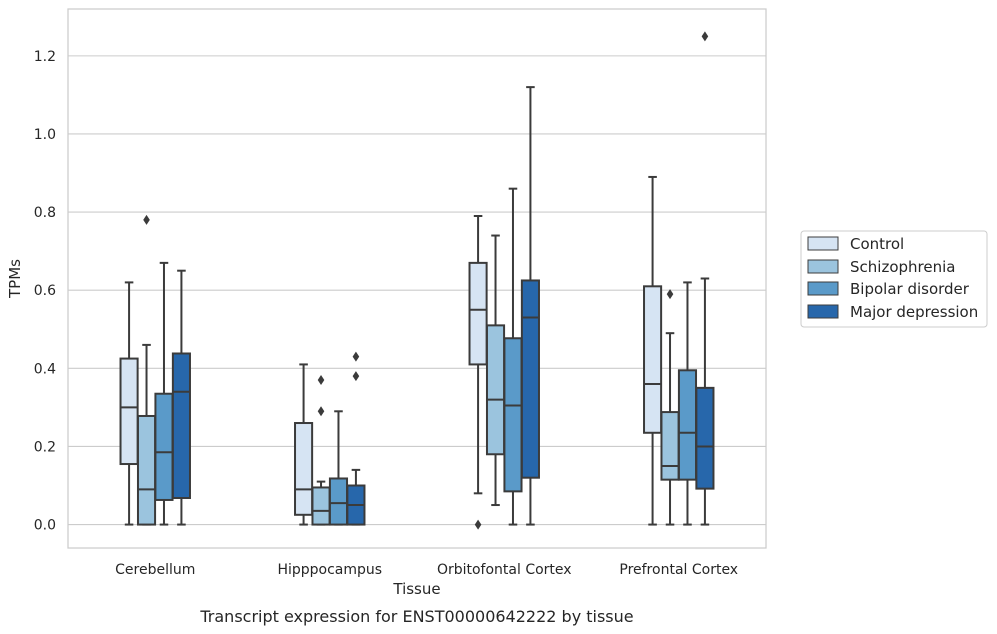 The height and width of the screenshot is (634, 997). I want to click on x-tick-label: Cerebellum, so click(155, 570).